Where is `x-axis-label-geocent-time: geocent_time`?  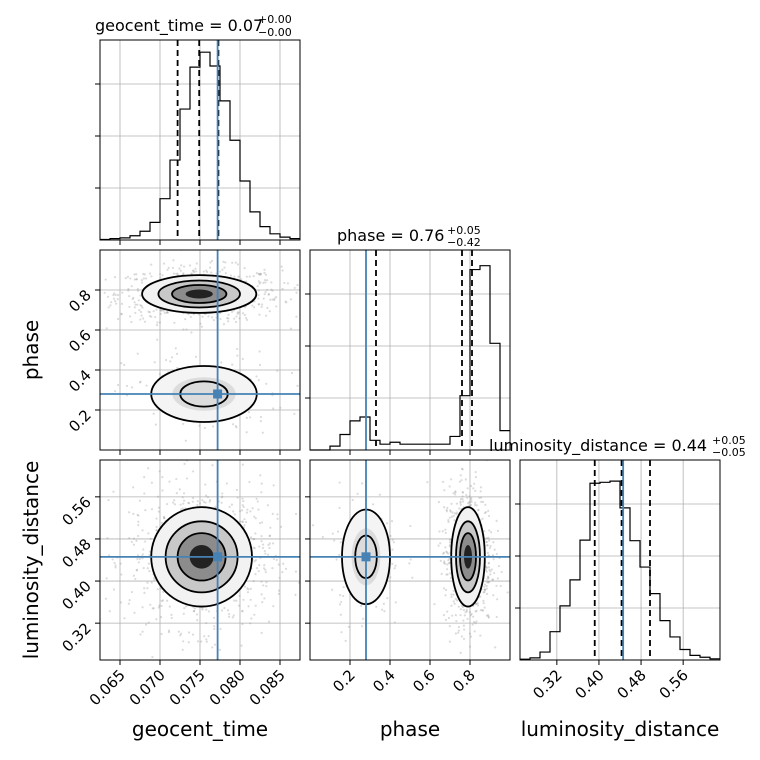 x-axis-label-geocent-time: geocent_time is located at coordinates (200, 729).